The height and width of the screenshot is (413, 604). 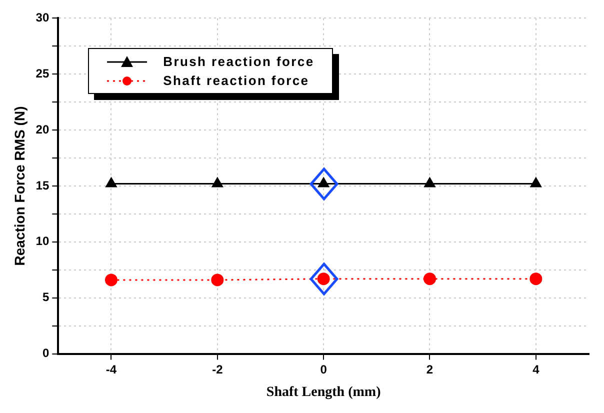 I want to click on x-tick-label: 4, so click(x=536, y=369).